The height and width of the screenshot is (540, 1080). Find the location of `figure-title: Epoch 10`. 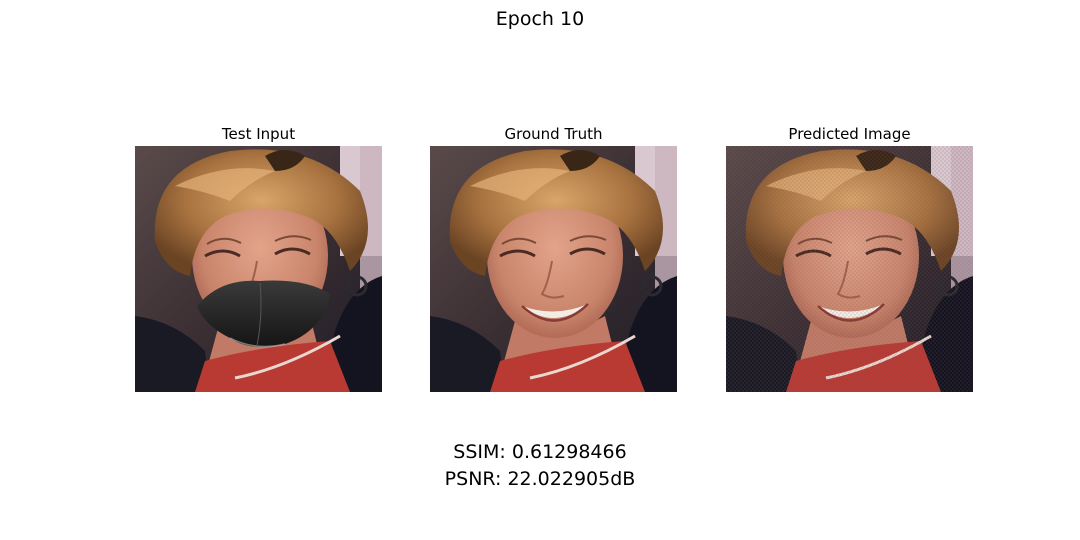

figure-title: Epoch 10 is located at coordinates (540, 19).